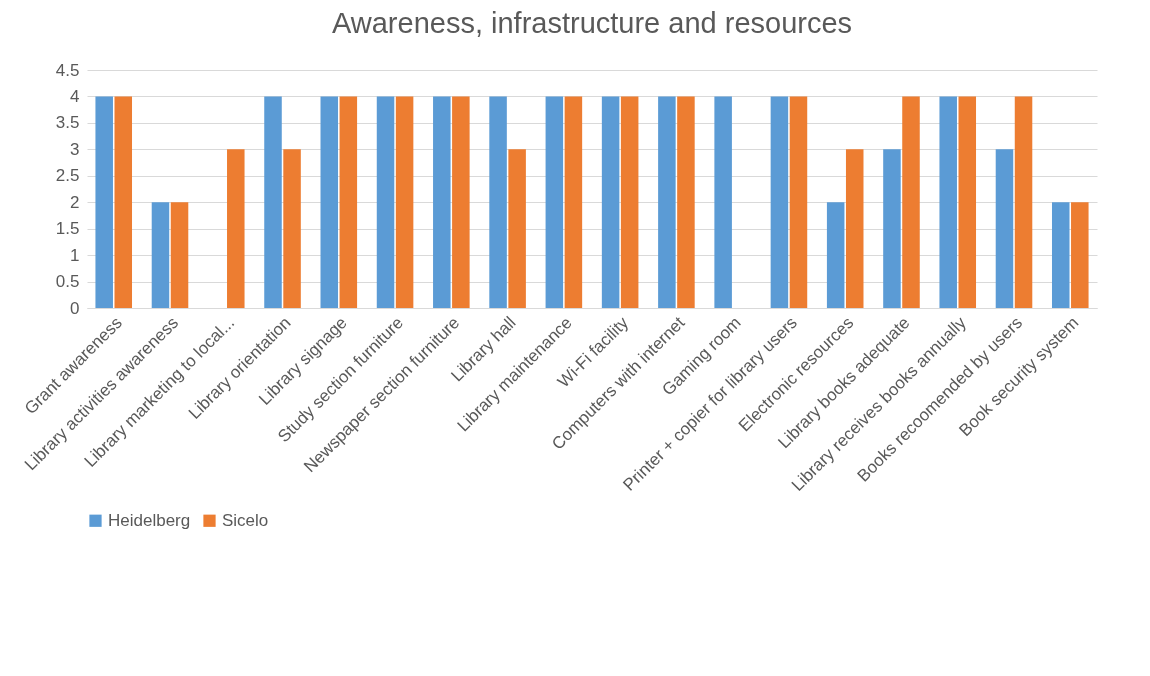 The width and height of the screenshot is (1150, 676). Describe the element at coordinates (75, 149) in the screenshot. I see `y-tick-label: 3` at that location.